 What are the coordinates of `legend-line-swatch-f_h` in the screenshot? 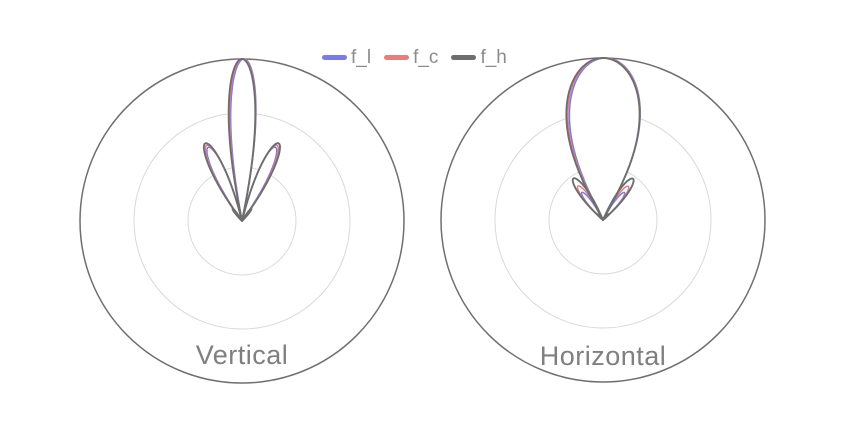 It's located at (464, 57).